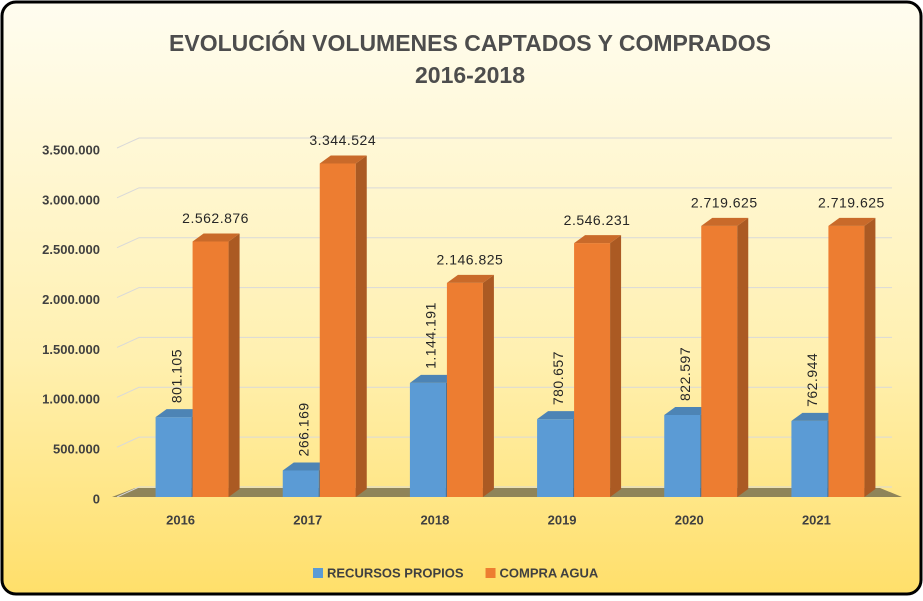 The height and width of the screenshot is (601, 923). What do you see at coordinates (470, 42) in the screenshot?
I see `chart-title: EVOLUCIÓN VOLUMENES CAPTADOS Y COMPRADOS` at bounding box center [470, 42].